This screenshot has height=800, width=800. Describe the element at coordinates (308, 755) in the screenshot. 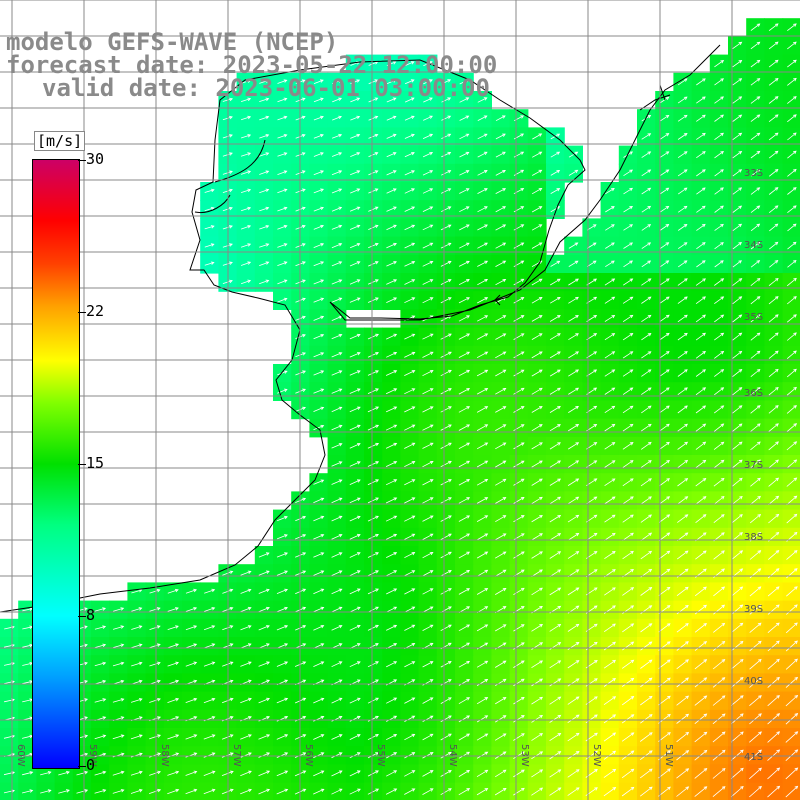

I see `lon-label: 56W` at that location.